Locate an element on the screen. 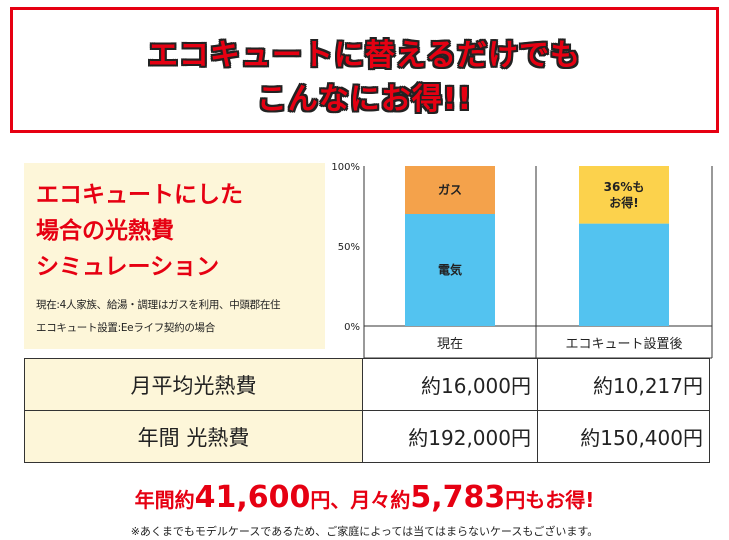 The height and width of the screenshot is (540, 729). intro-title: エコキュートにした 場合の光熱費 シミュレーション is located at coordinates (181, 231).